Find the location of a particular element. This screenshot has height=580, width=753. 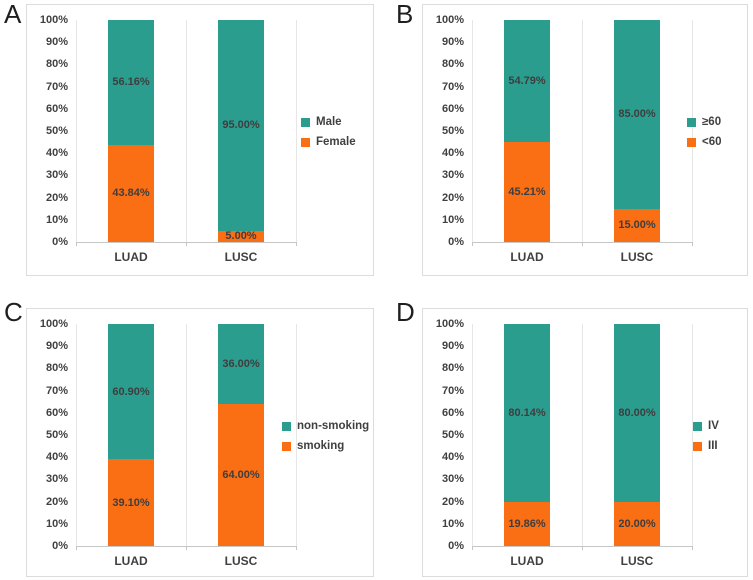

bar-segment-Female: 43.84% is located at coordinates (131, 193).